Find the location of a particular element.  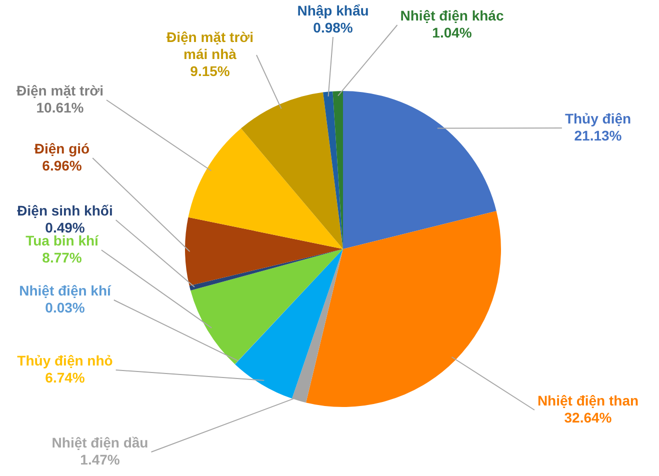

data-label: 32.64% is located at coordinates (588, 417).